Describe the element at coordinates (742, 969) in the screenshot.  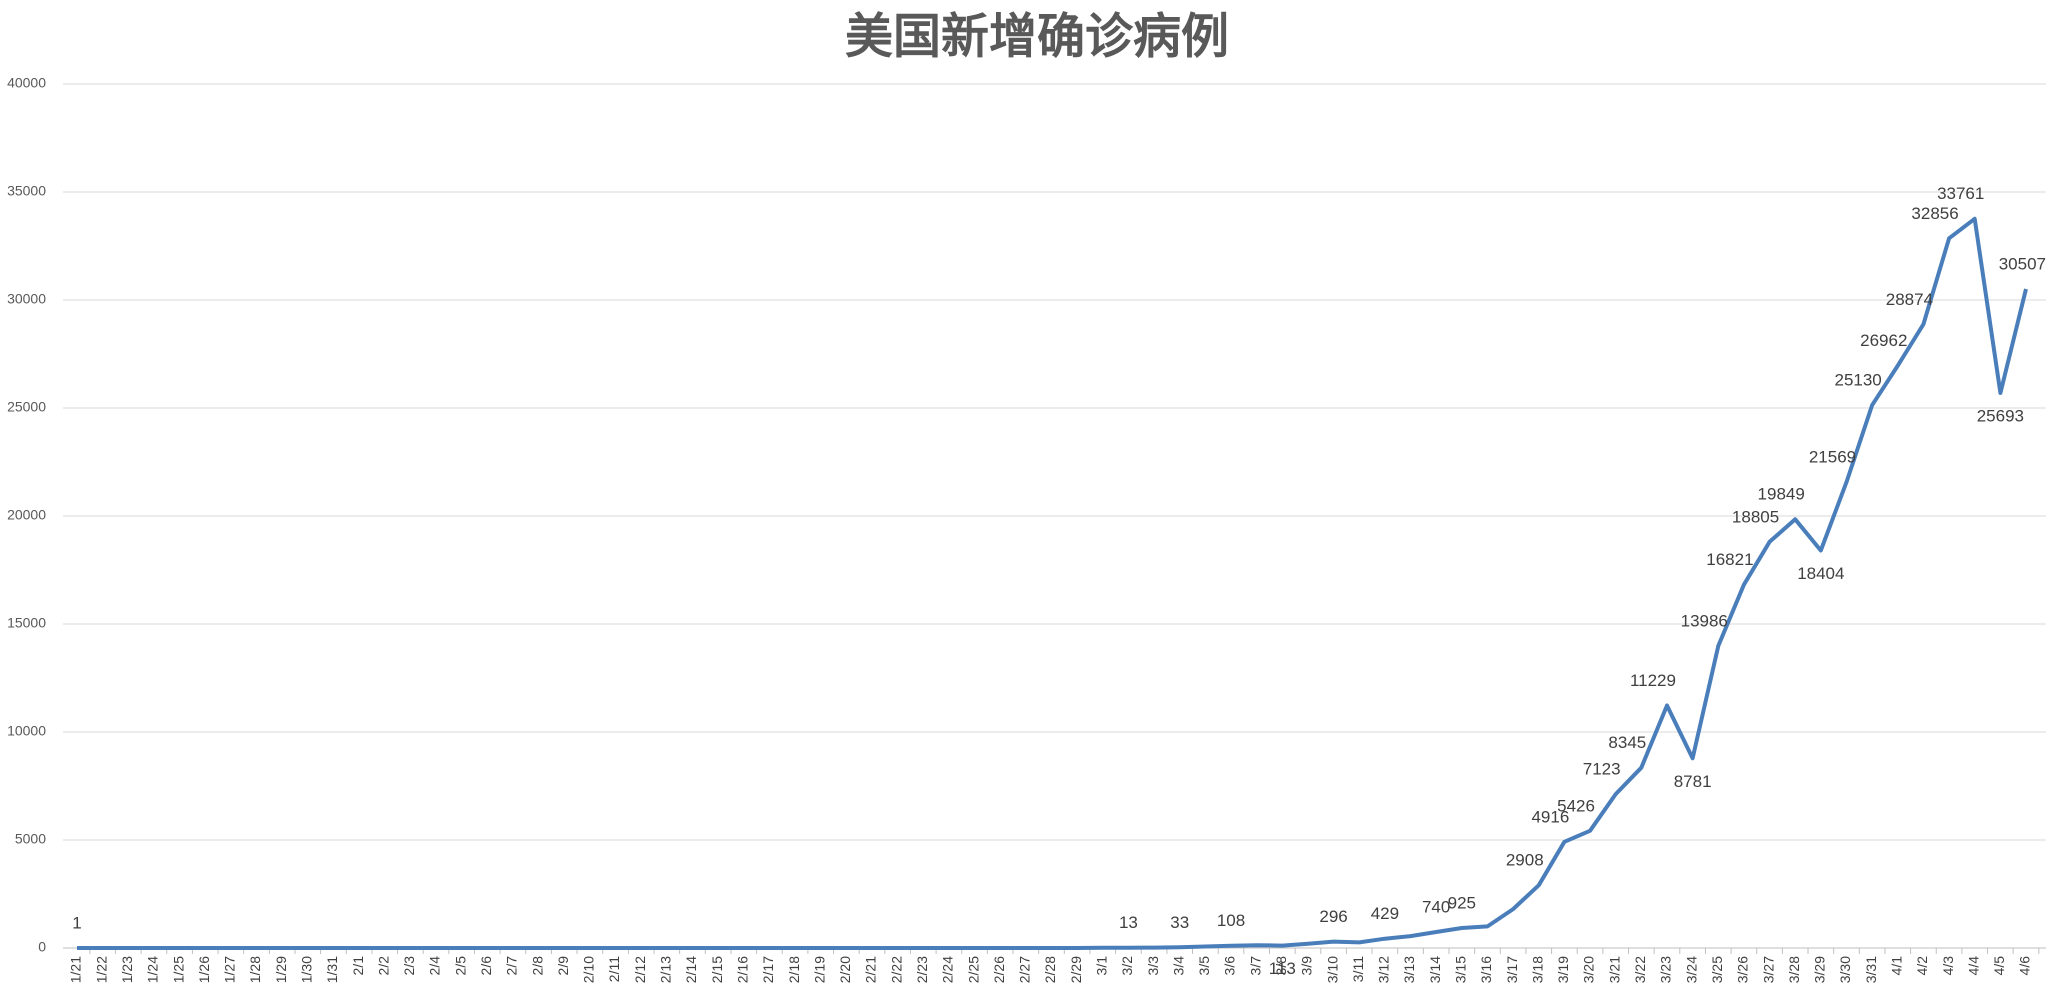
I see `x-tick-label: 2/16` at that location.